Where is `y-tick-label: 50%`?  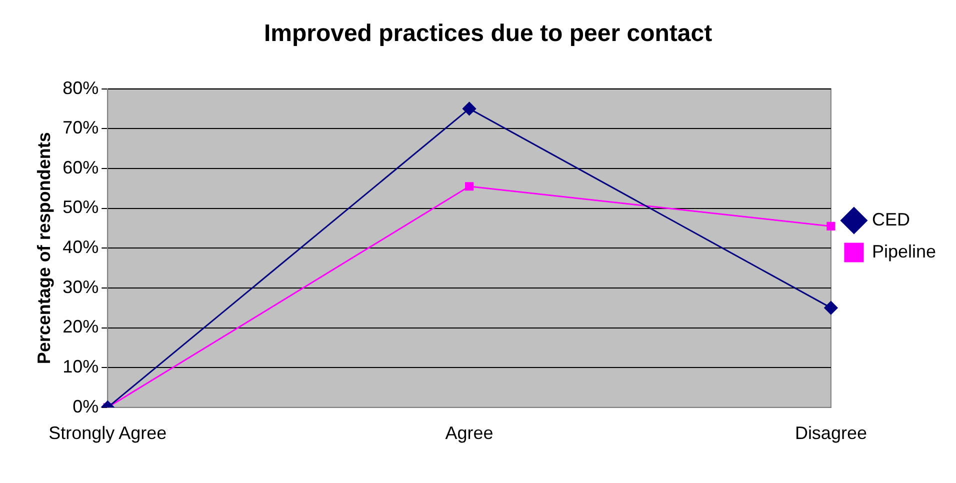 y-tick-label: 50% is located at coordinates (80, 207).